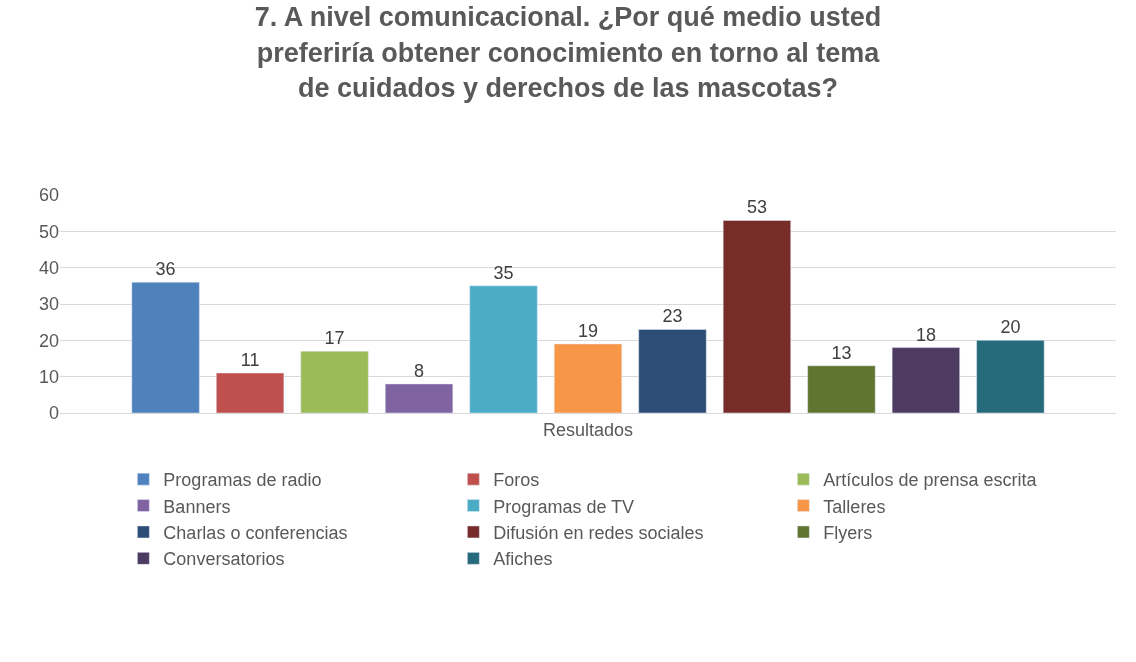  Describe the element at coordinates (564, 506) in the screenshot. I see `legend-label: Programas de TV` at that location.